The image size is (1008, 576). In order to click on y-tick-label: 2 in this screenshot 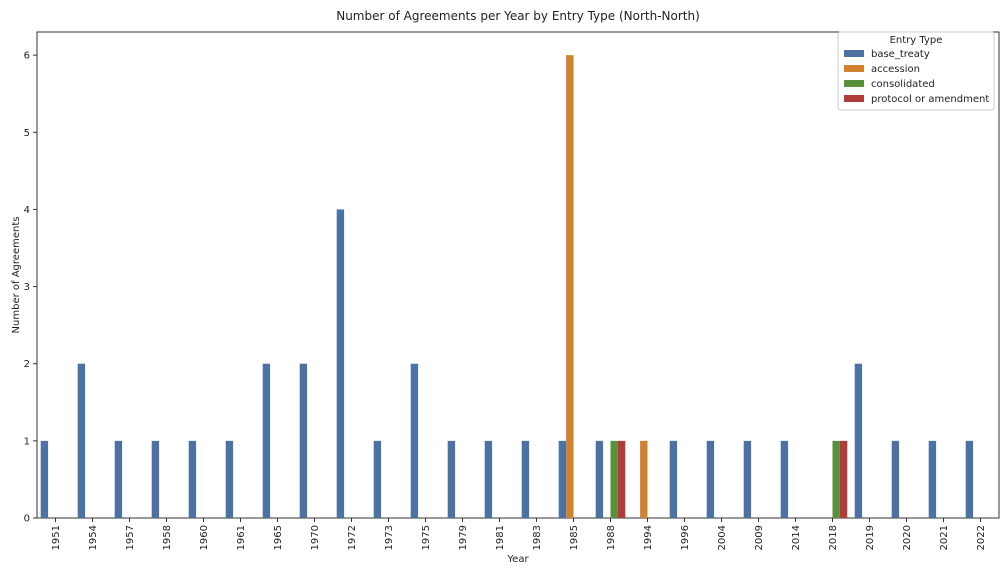, I will do `click(27, 364)`.